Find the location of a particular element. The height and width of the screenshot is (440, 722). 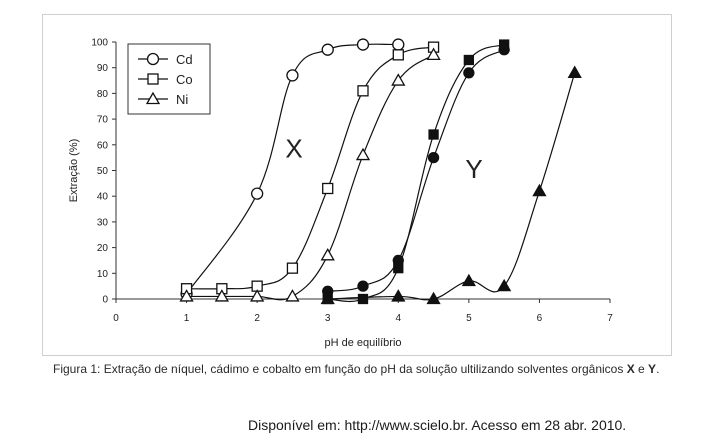

x-tick-label: 2 is located at coordinates (257, 318).